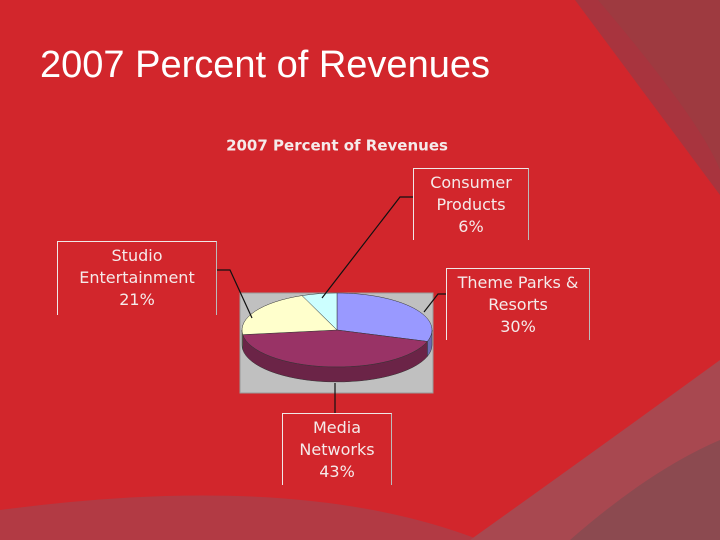  Describe the element at coordinates (518, 326) in the screenshot. I see `value-label: 30%` at that location.